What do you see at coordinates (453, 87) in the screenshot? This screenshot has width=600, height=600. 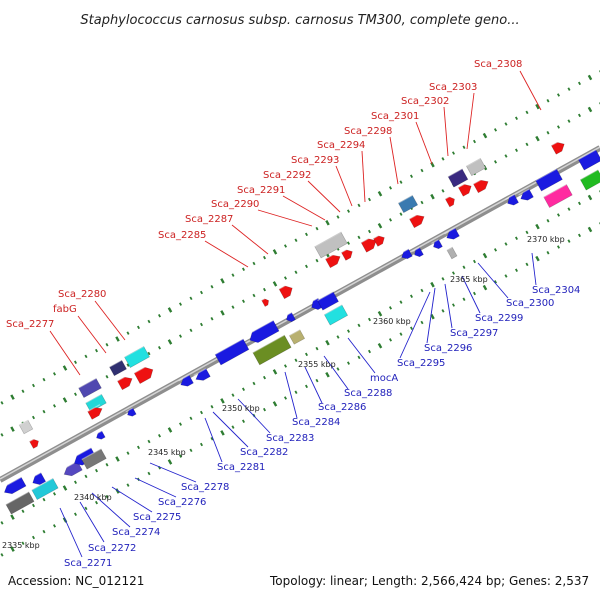 I see `gene-label-sca-2303: Sca_2303` at bounding box center [453, 87].